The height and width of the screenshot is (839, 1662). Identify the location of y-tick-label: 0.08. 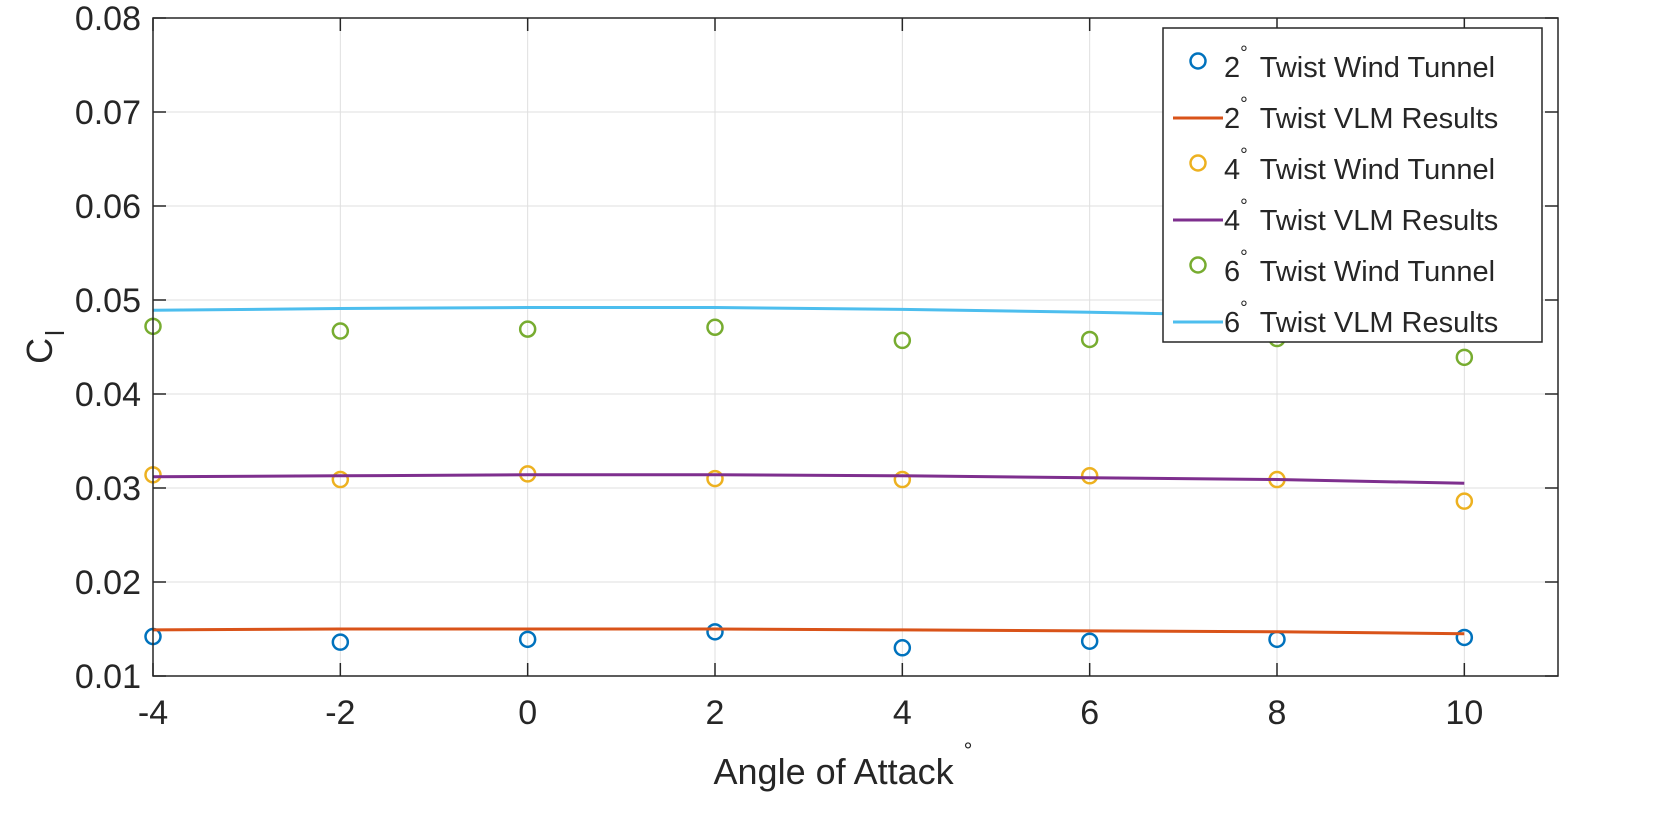
(108, 19).